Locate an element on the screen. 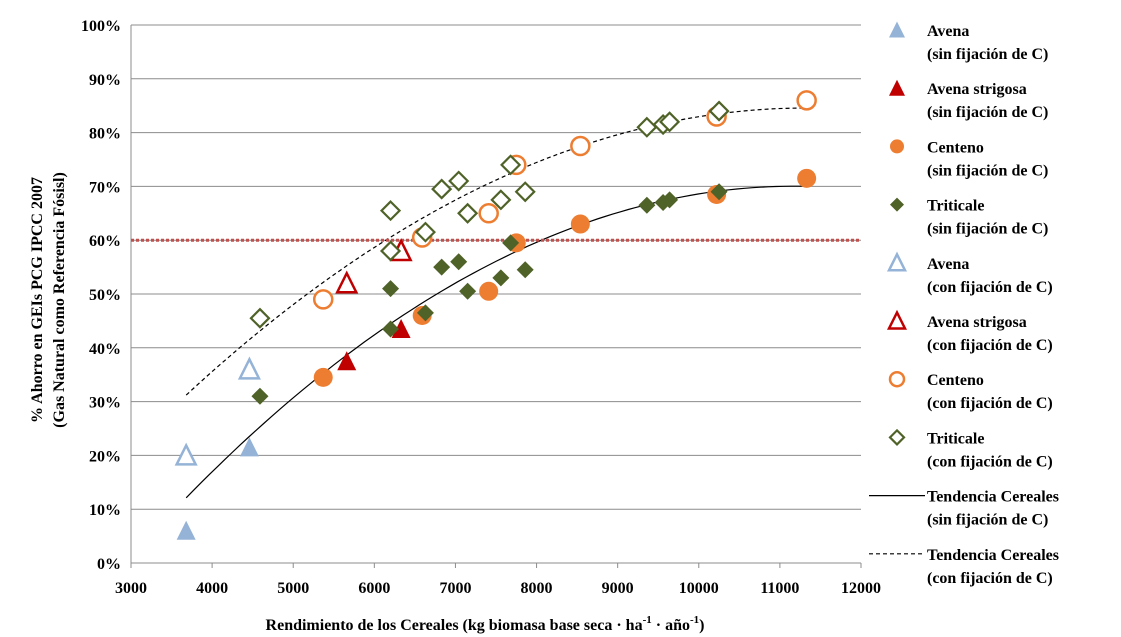  x-tick-label: 11000 is located at coordinates (779, 588).